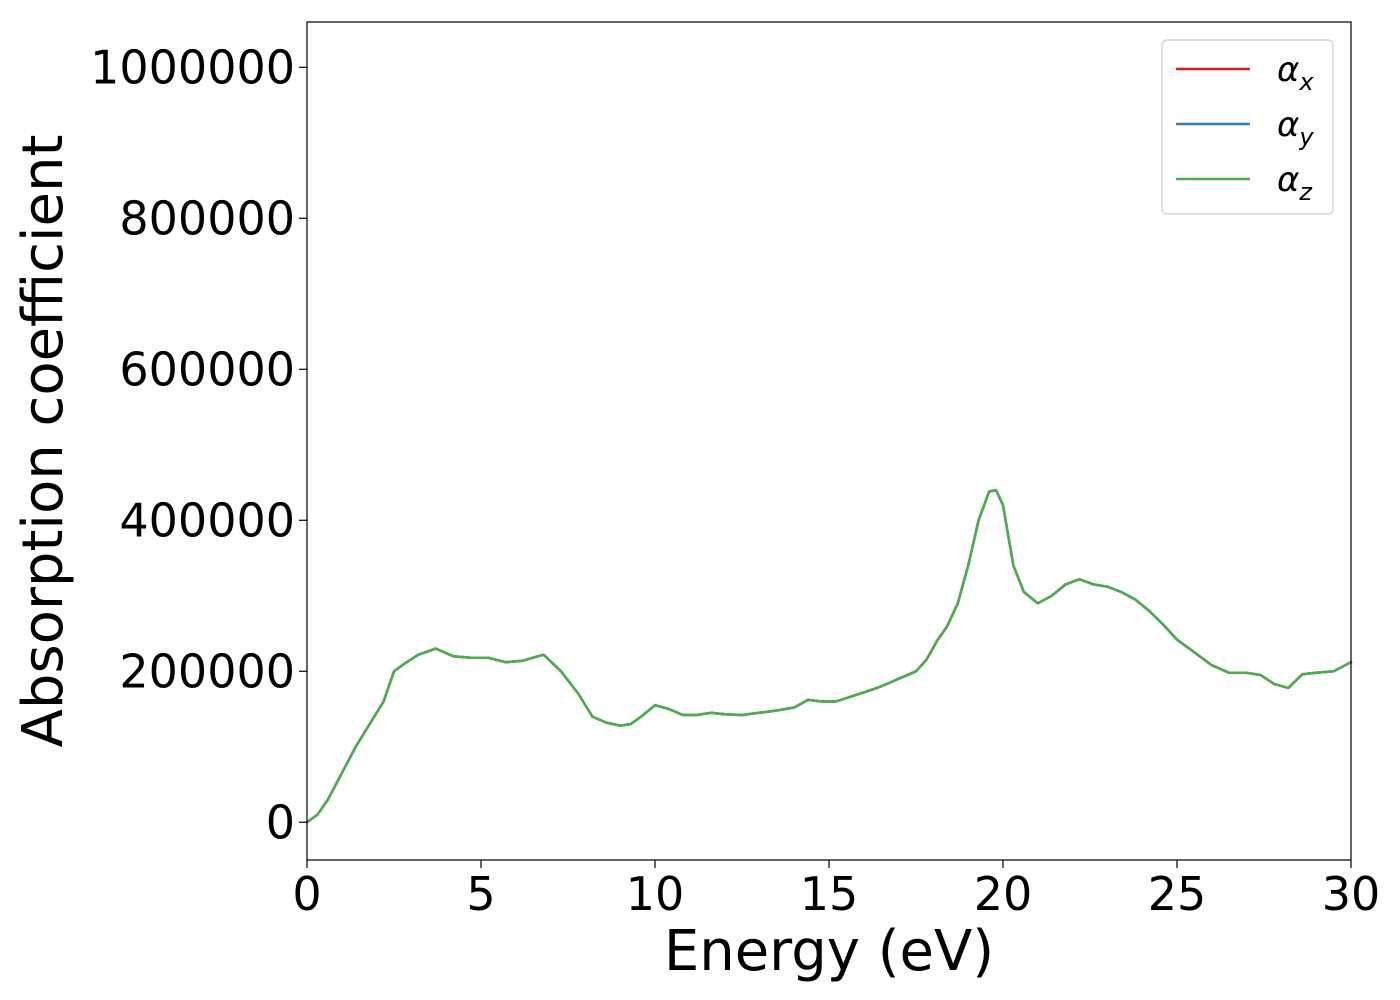 This screenshot has height=1000, width=1400. What do you see at coordinates (207, 369) in the screenshot?
I see `y-tick-label: 600000` at bounding box center [207, 369].